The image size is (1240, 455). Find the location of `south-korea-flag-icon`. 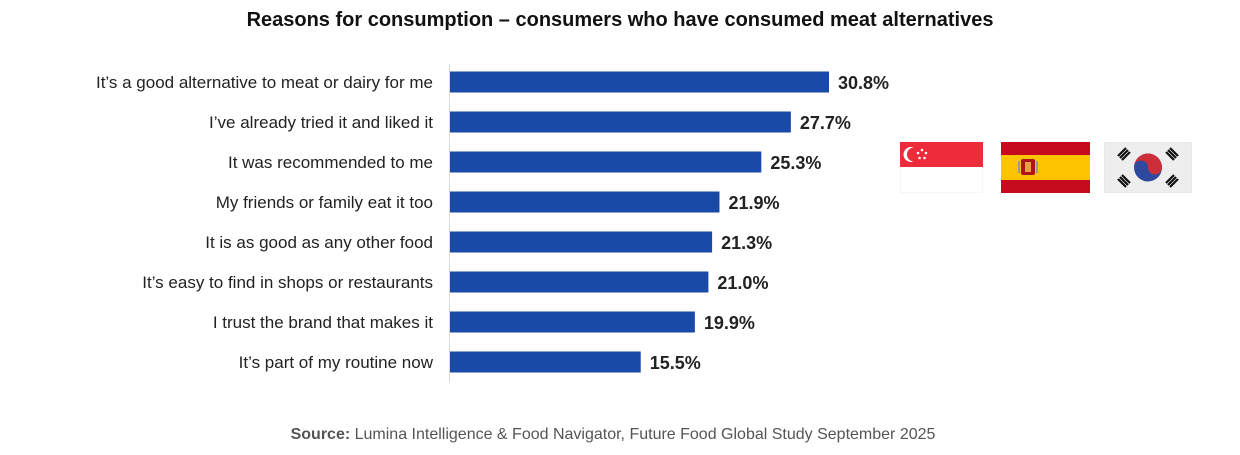

south-korea-flag-icon is located at coordinates (1148, 167).